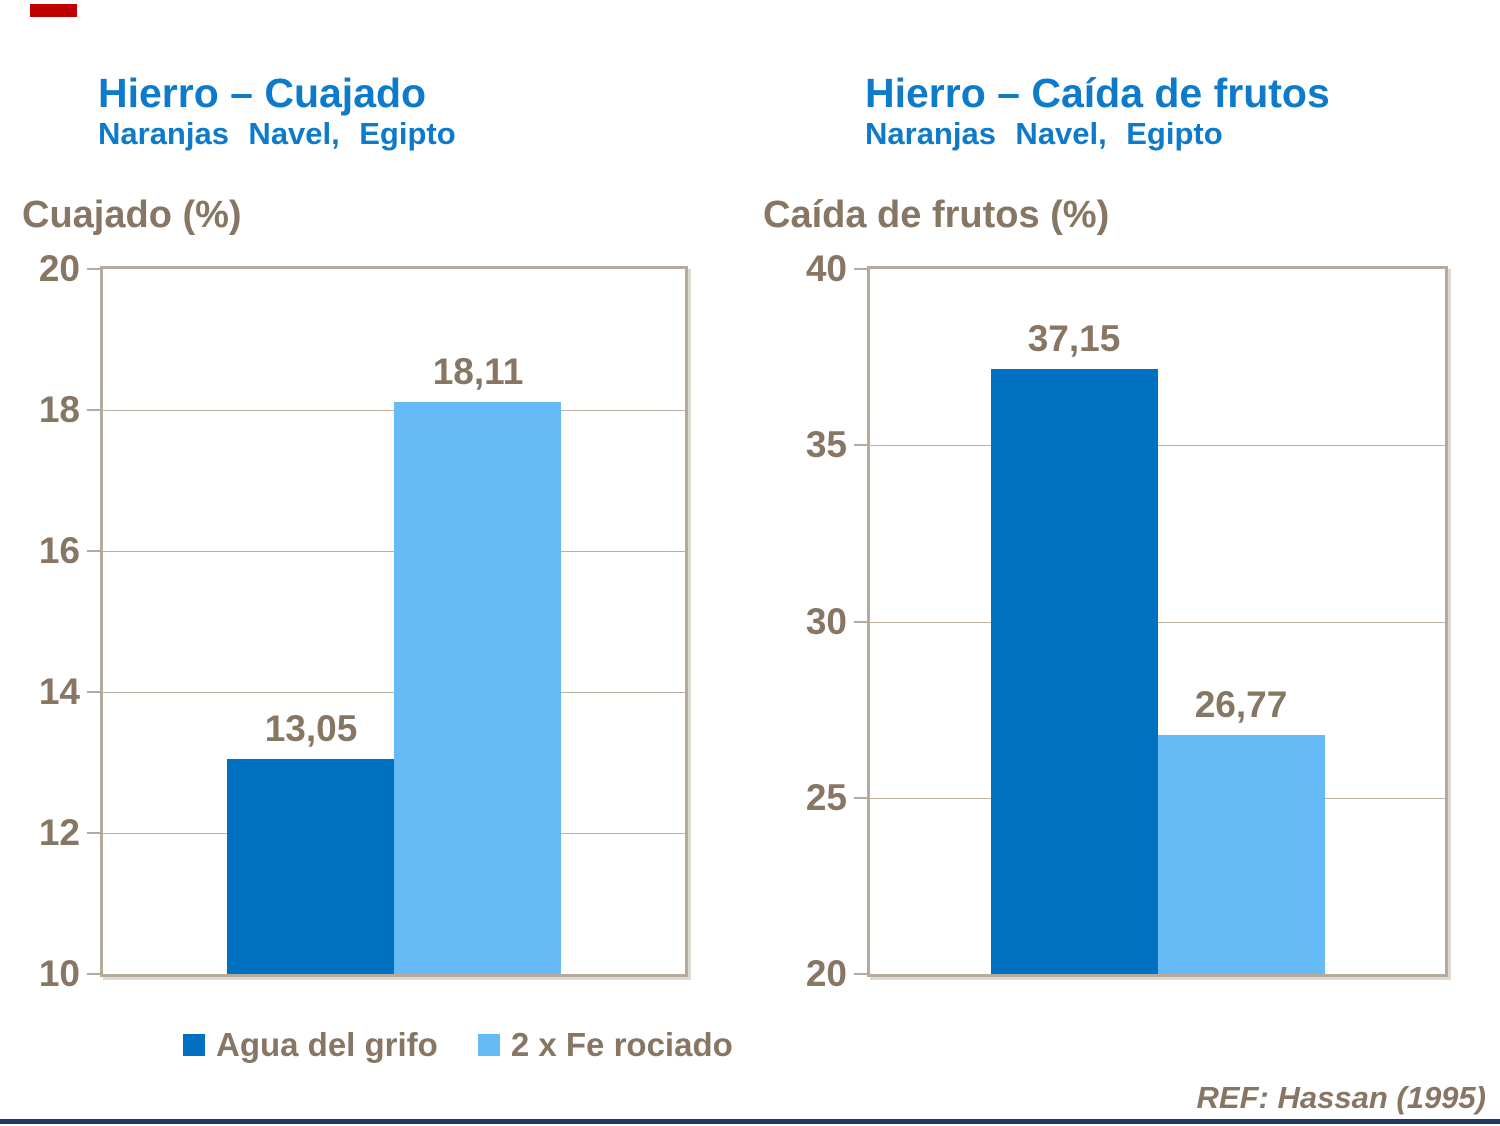  Describe the element at coordinates (59, 268) in the screenshot. I see `chart1-ytick-20: 20` at that location.